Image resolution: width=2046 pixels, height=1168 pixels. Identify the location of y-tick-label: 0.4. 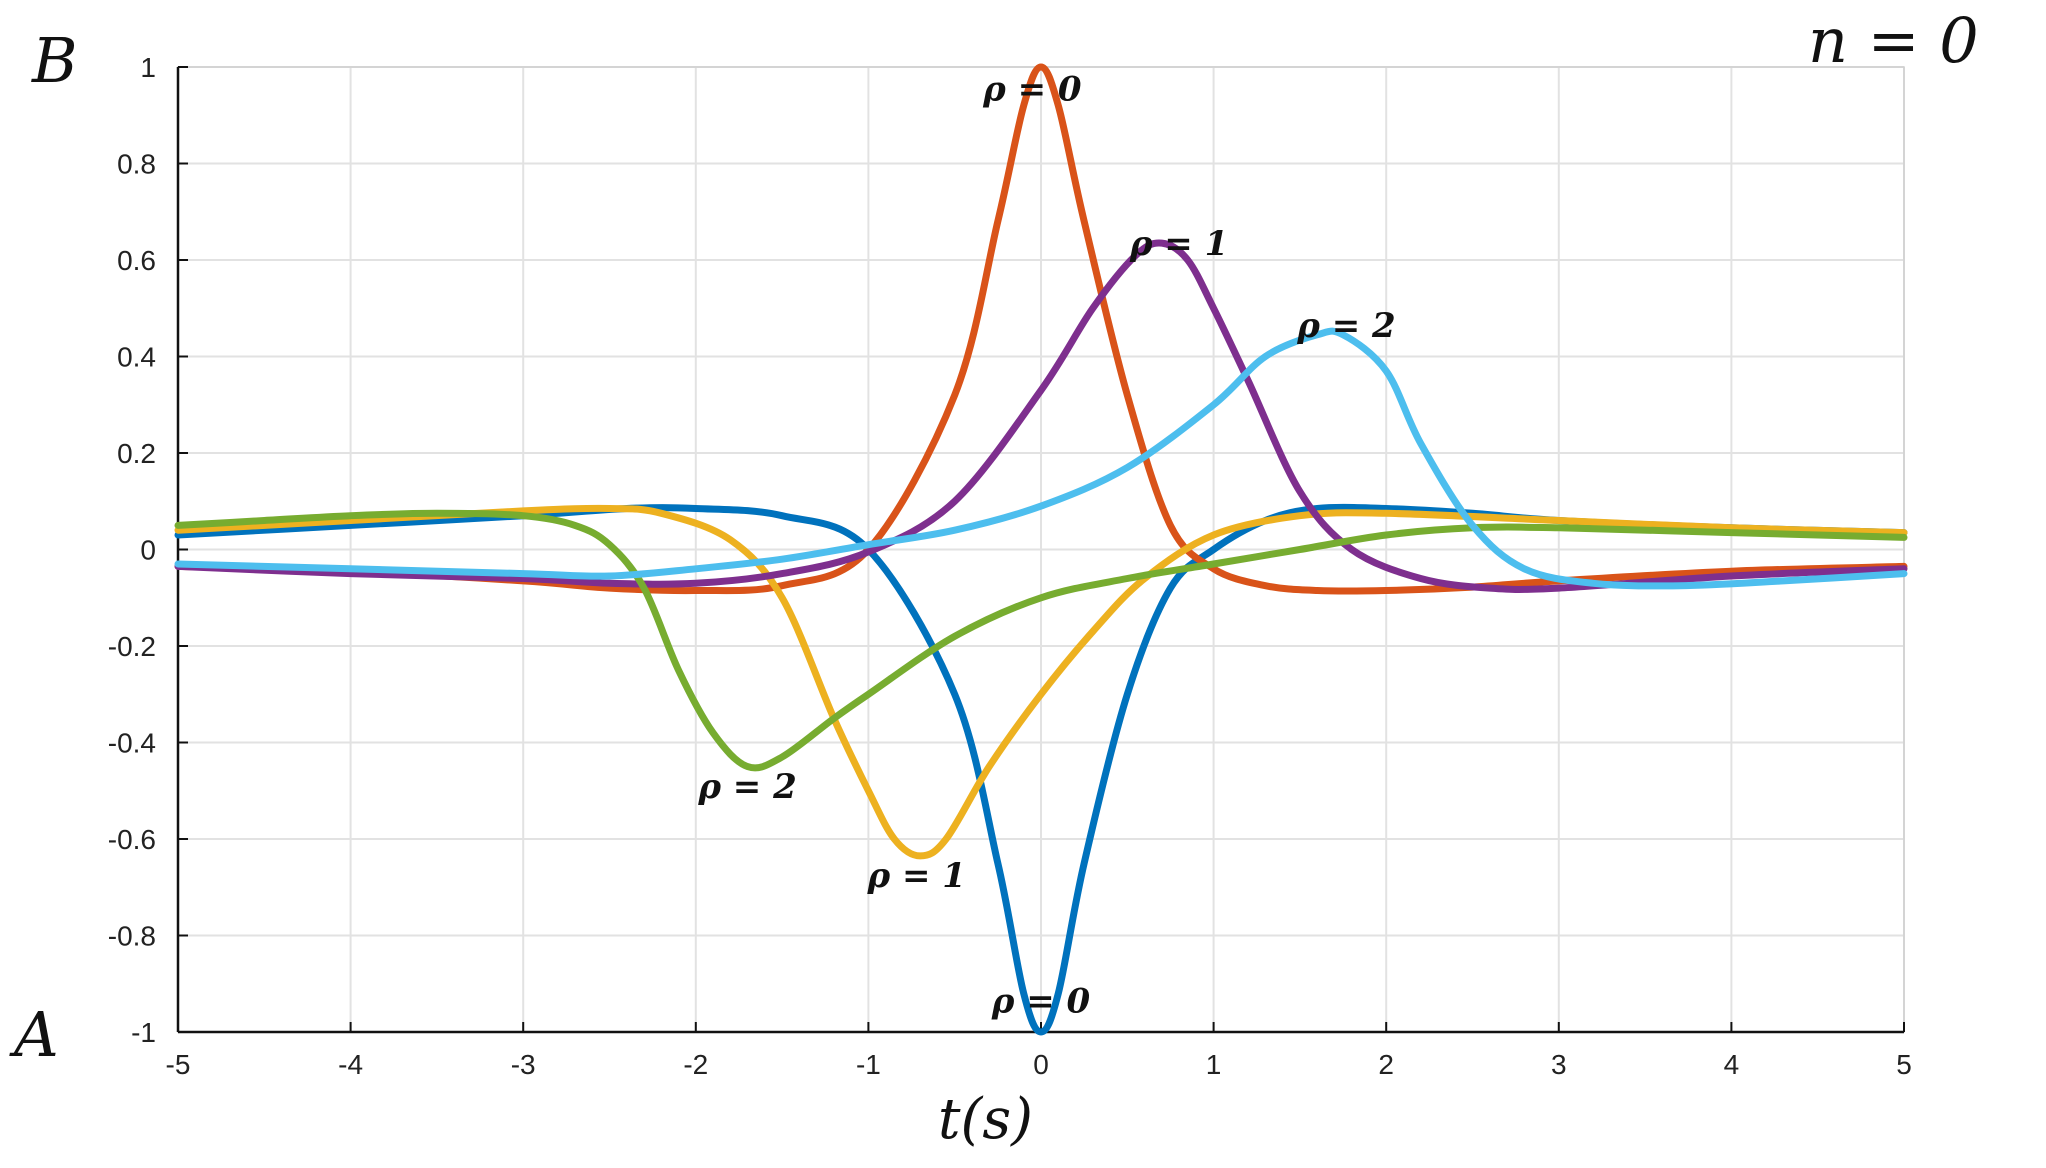
(136, 357).